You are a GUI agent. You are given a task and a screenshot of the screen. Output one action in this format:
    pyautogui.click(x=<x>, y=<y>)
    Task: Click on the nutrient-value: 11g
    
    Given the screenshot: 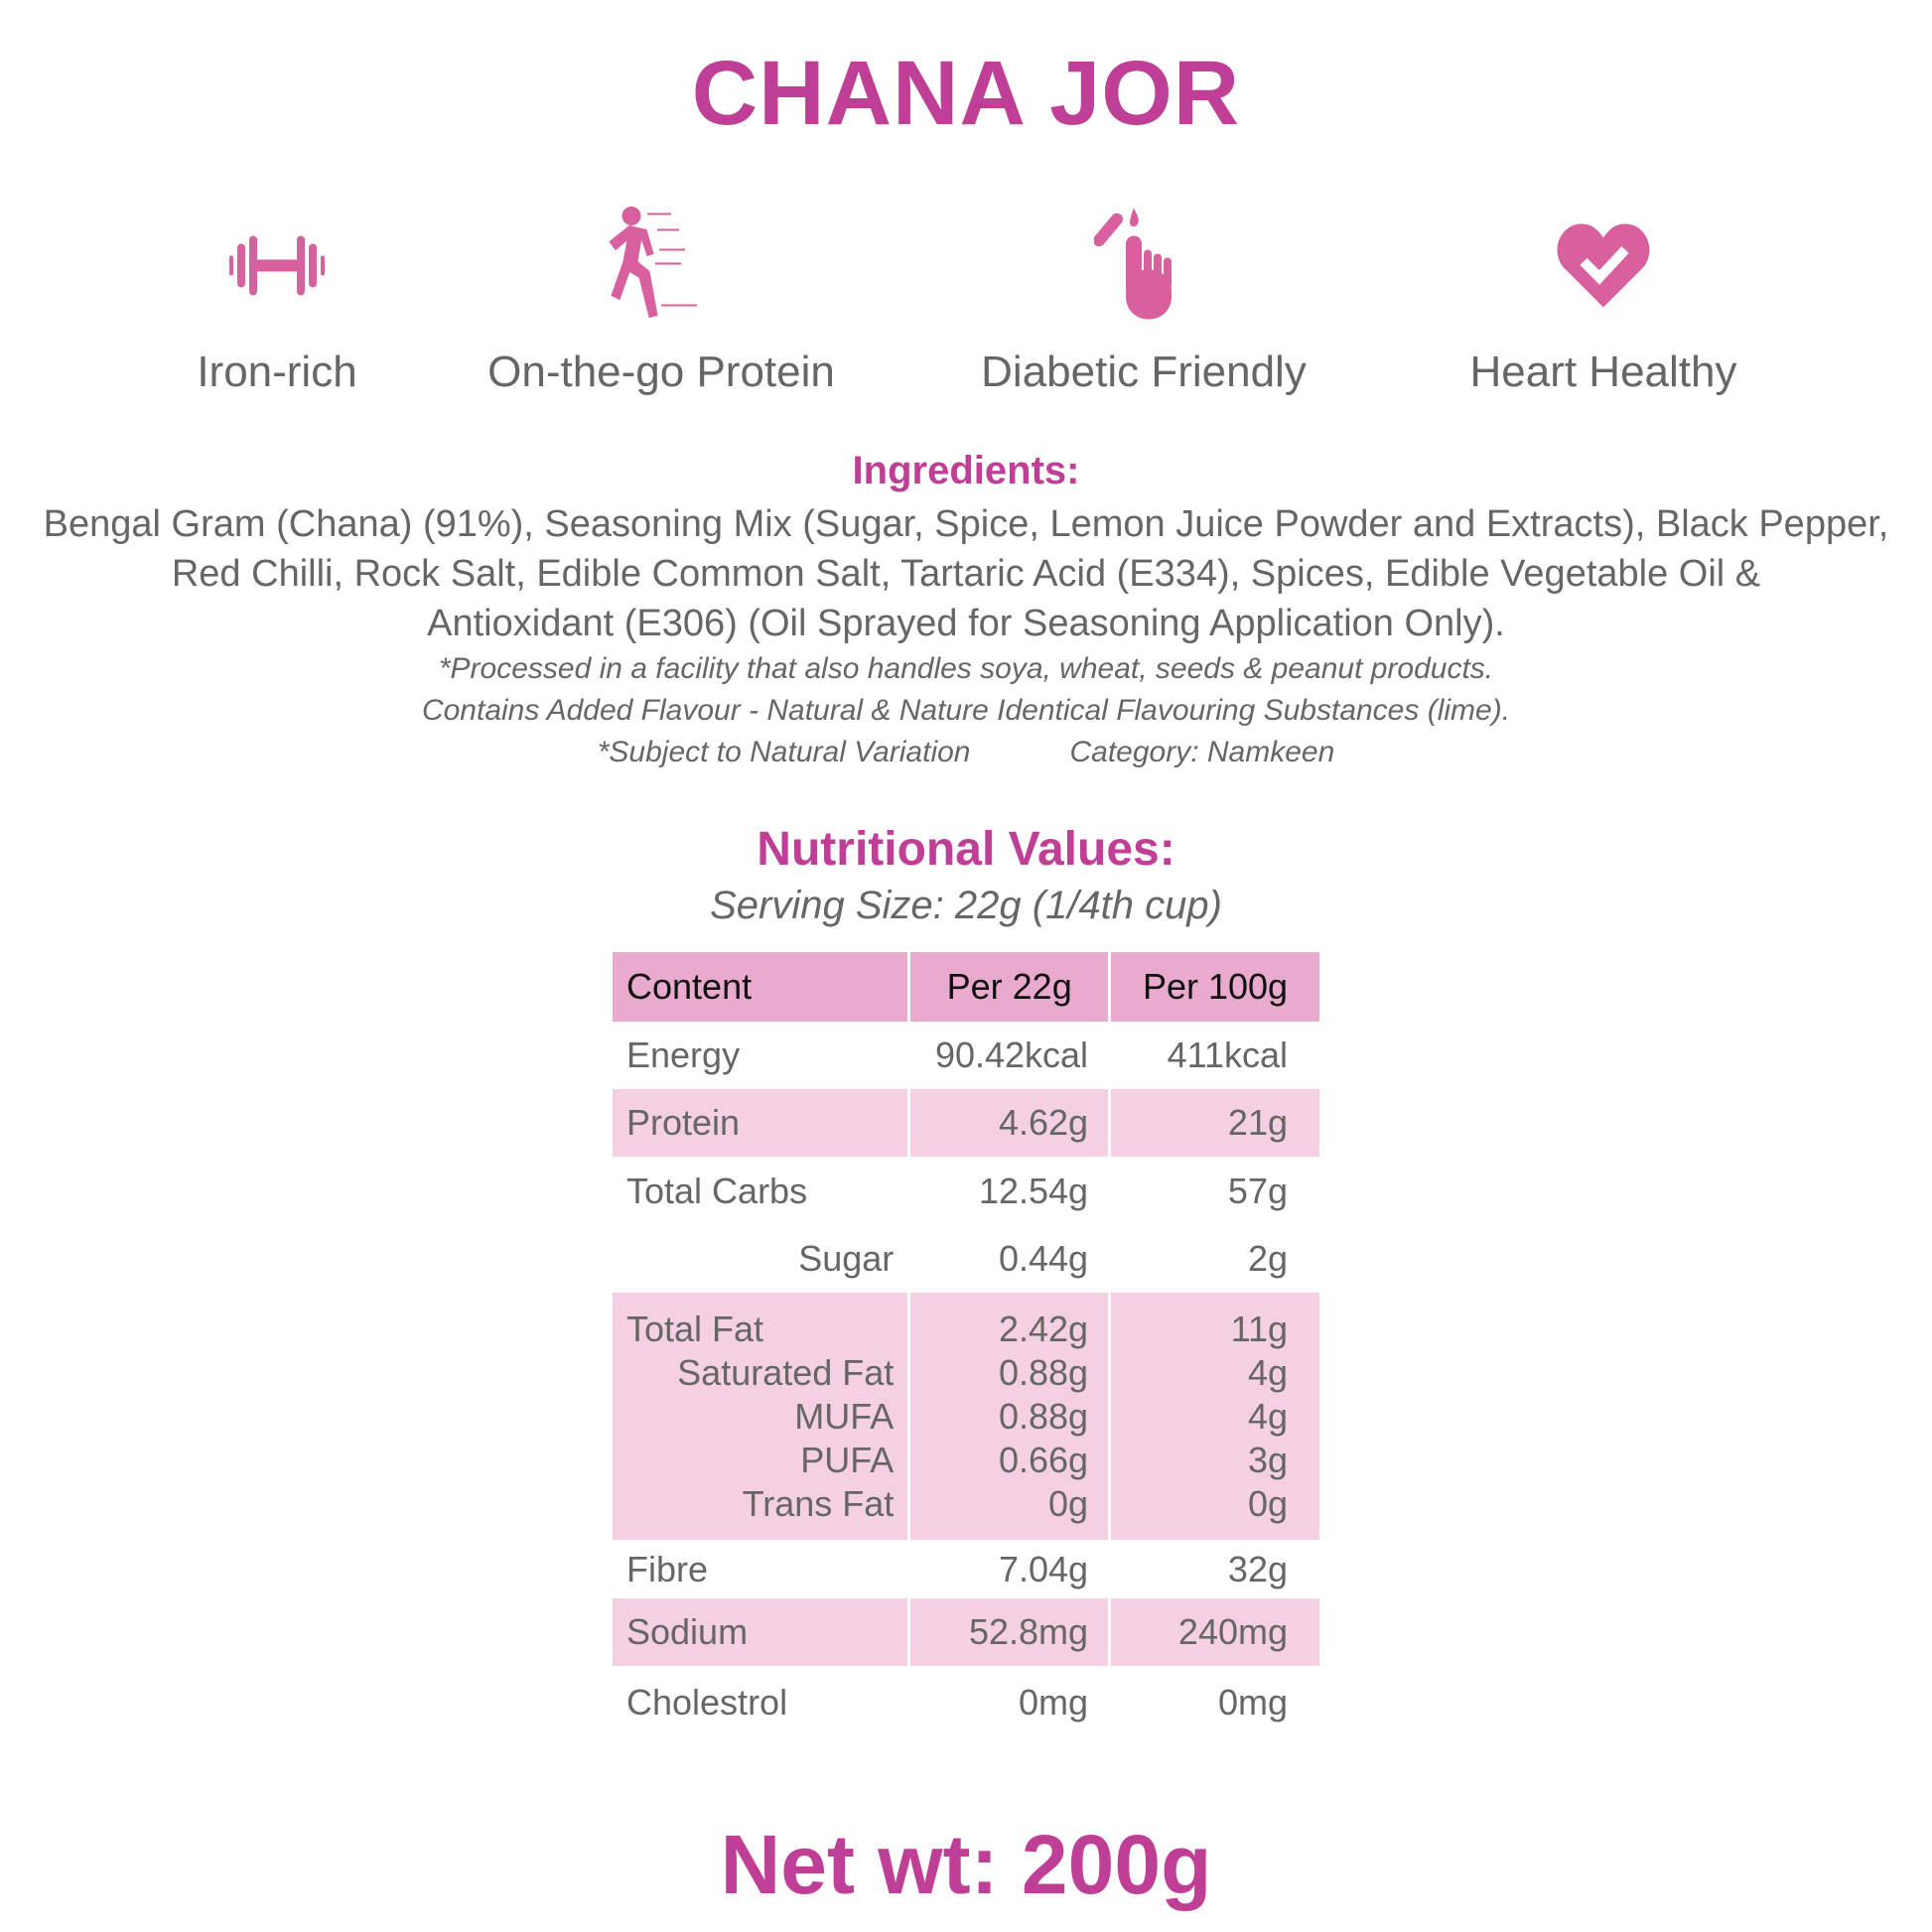 What is the action you would take?
    pyautogui.click(x=1259, y=1329)
    